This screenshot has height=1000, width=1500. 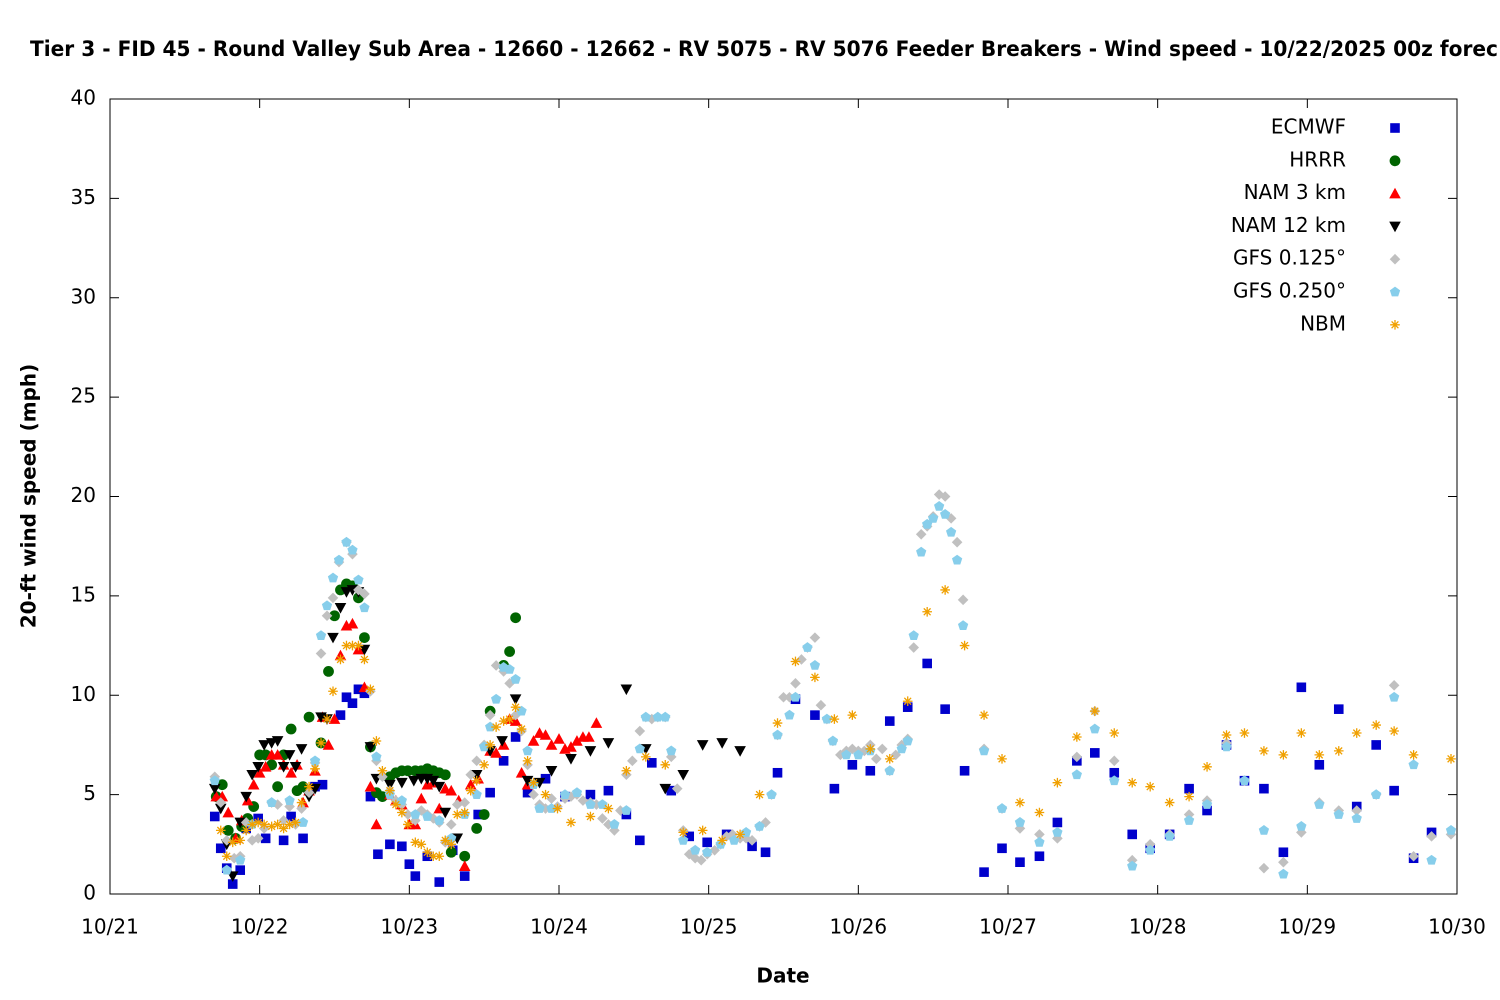 What do you see at coordinates (1317, 159) in the screenshot?
I see `legend-label: HRRR` at bounding box center [1317, 159].